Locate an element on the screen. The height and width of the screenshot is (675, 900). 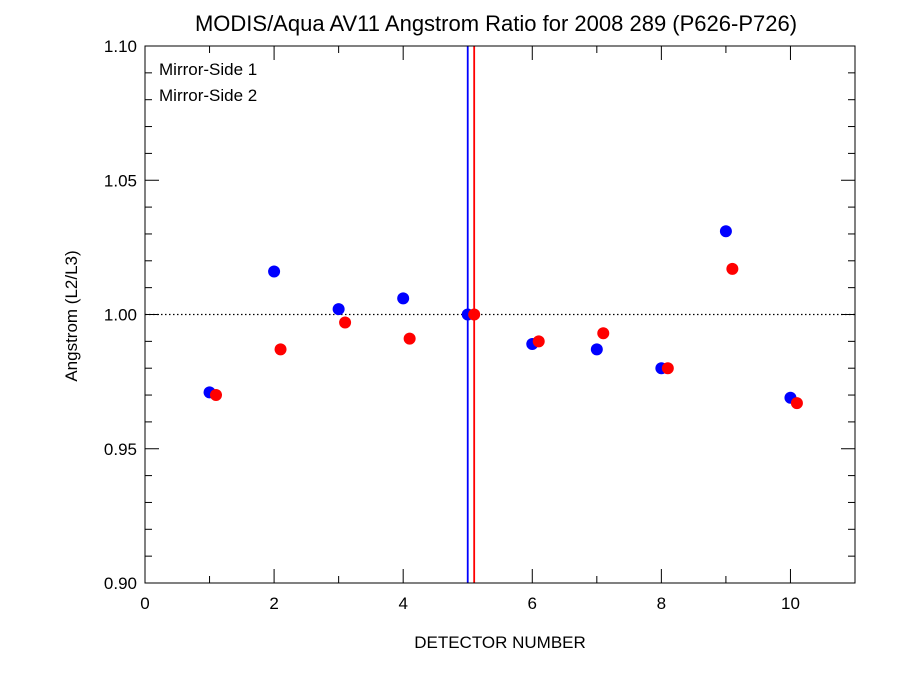
y-tick-label: 1.10 is located at coordinates (120, 46).